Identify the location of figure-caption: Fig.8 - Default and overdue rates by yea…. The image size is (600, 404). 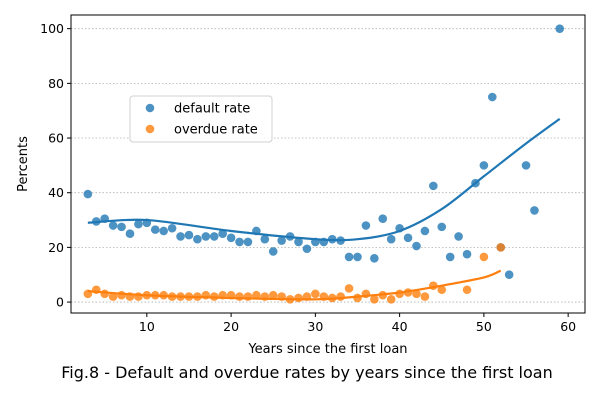
(306, 372).